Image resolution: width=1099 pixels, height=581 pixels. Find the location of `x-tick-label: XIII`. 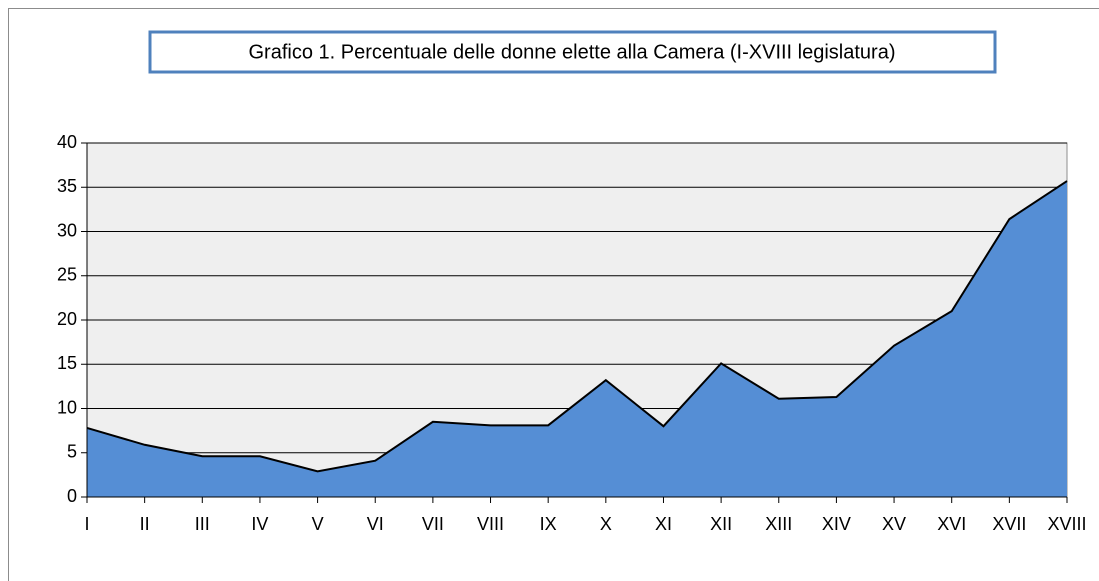

x-tick-label: XIII is located at coordinates (778, 524).